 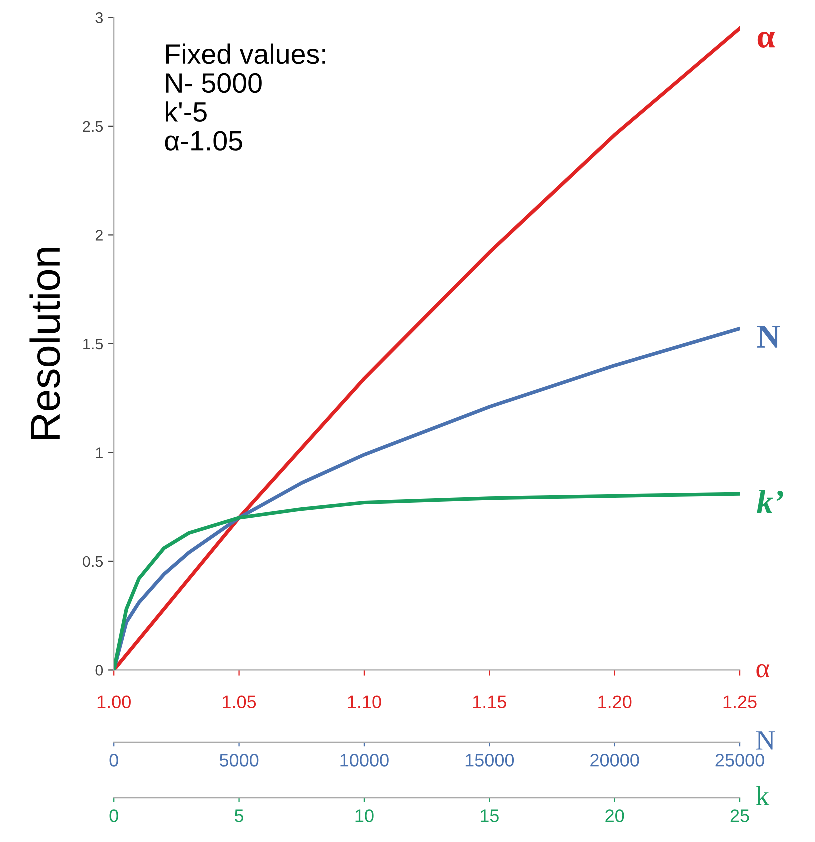 I want to click on x-tick-label: 1.15, so click(x=489, y=702).